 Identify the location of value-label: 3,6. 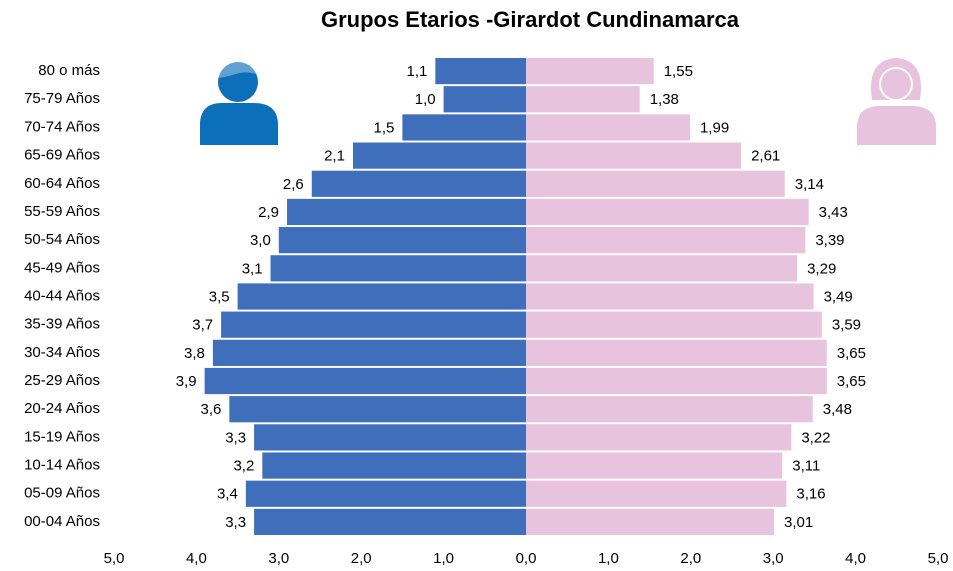
(211, 409).